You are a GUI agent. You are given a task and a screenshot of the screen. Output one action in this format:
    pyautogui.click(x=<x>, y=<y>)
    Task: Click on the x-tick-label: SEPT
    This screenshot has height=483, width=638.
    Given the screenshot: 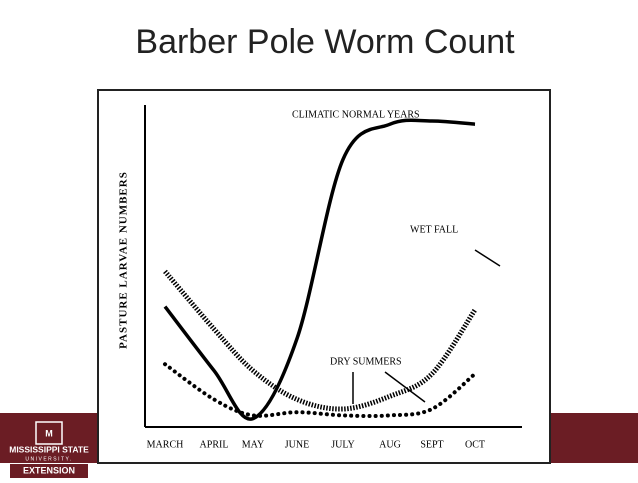 What is the action you would take?
    pyautogui.click(x=431, y=444)
    